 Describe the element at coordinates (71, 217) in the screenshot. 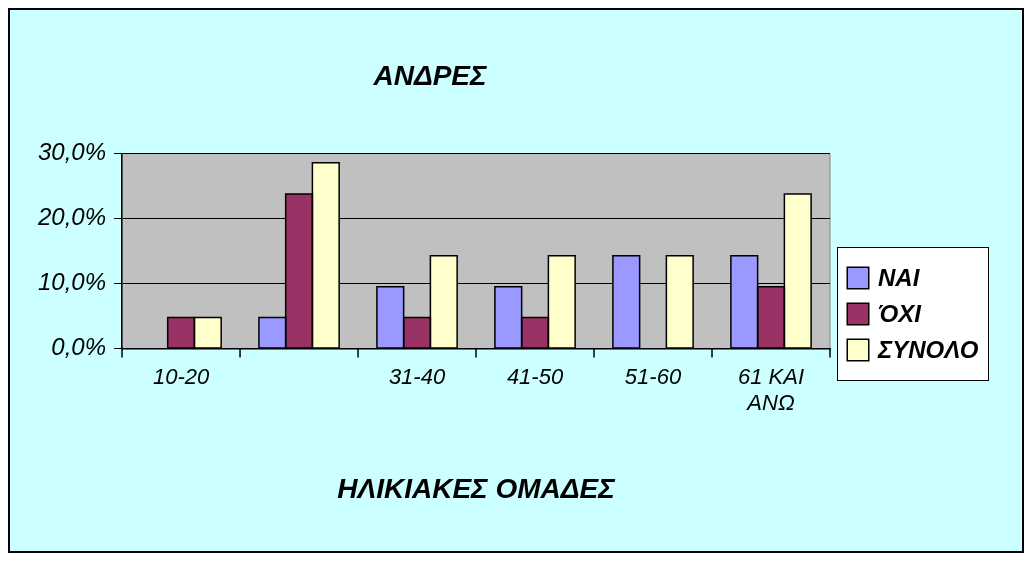

I see `y-tick-label: 20,0%` at that location.